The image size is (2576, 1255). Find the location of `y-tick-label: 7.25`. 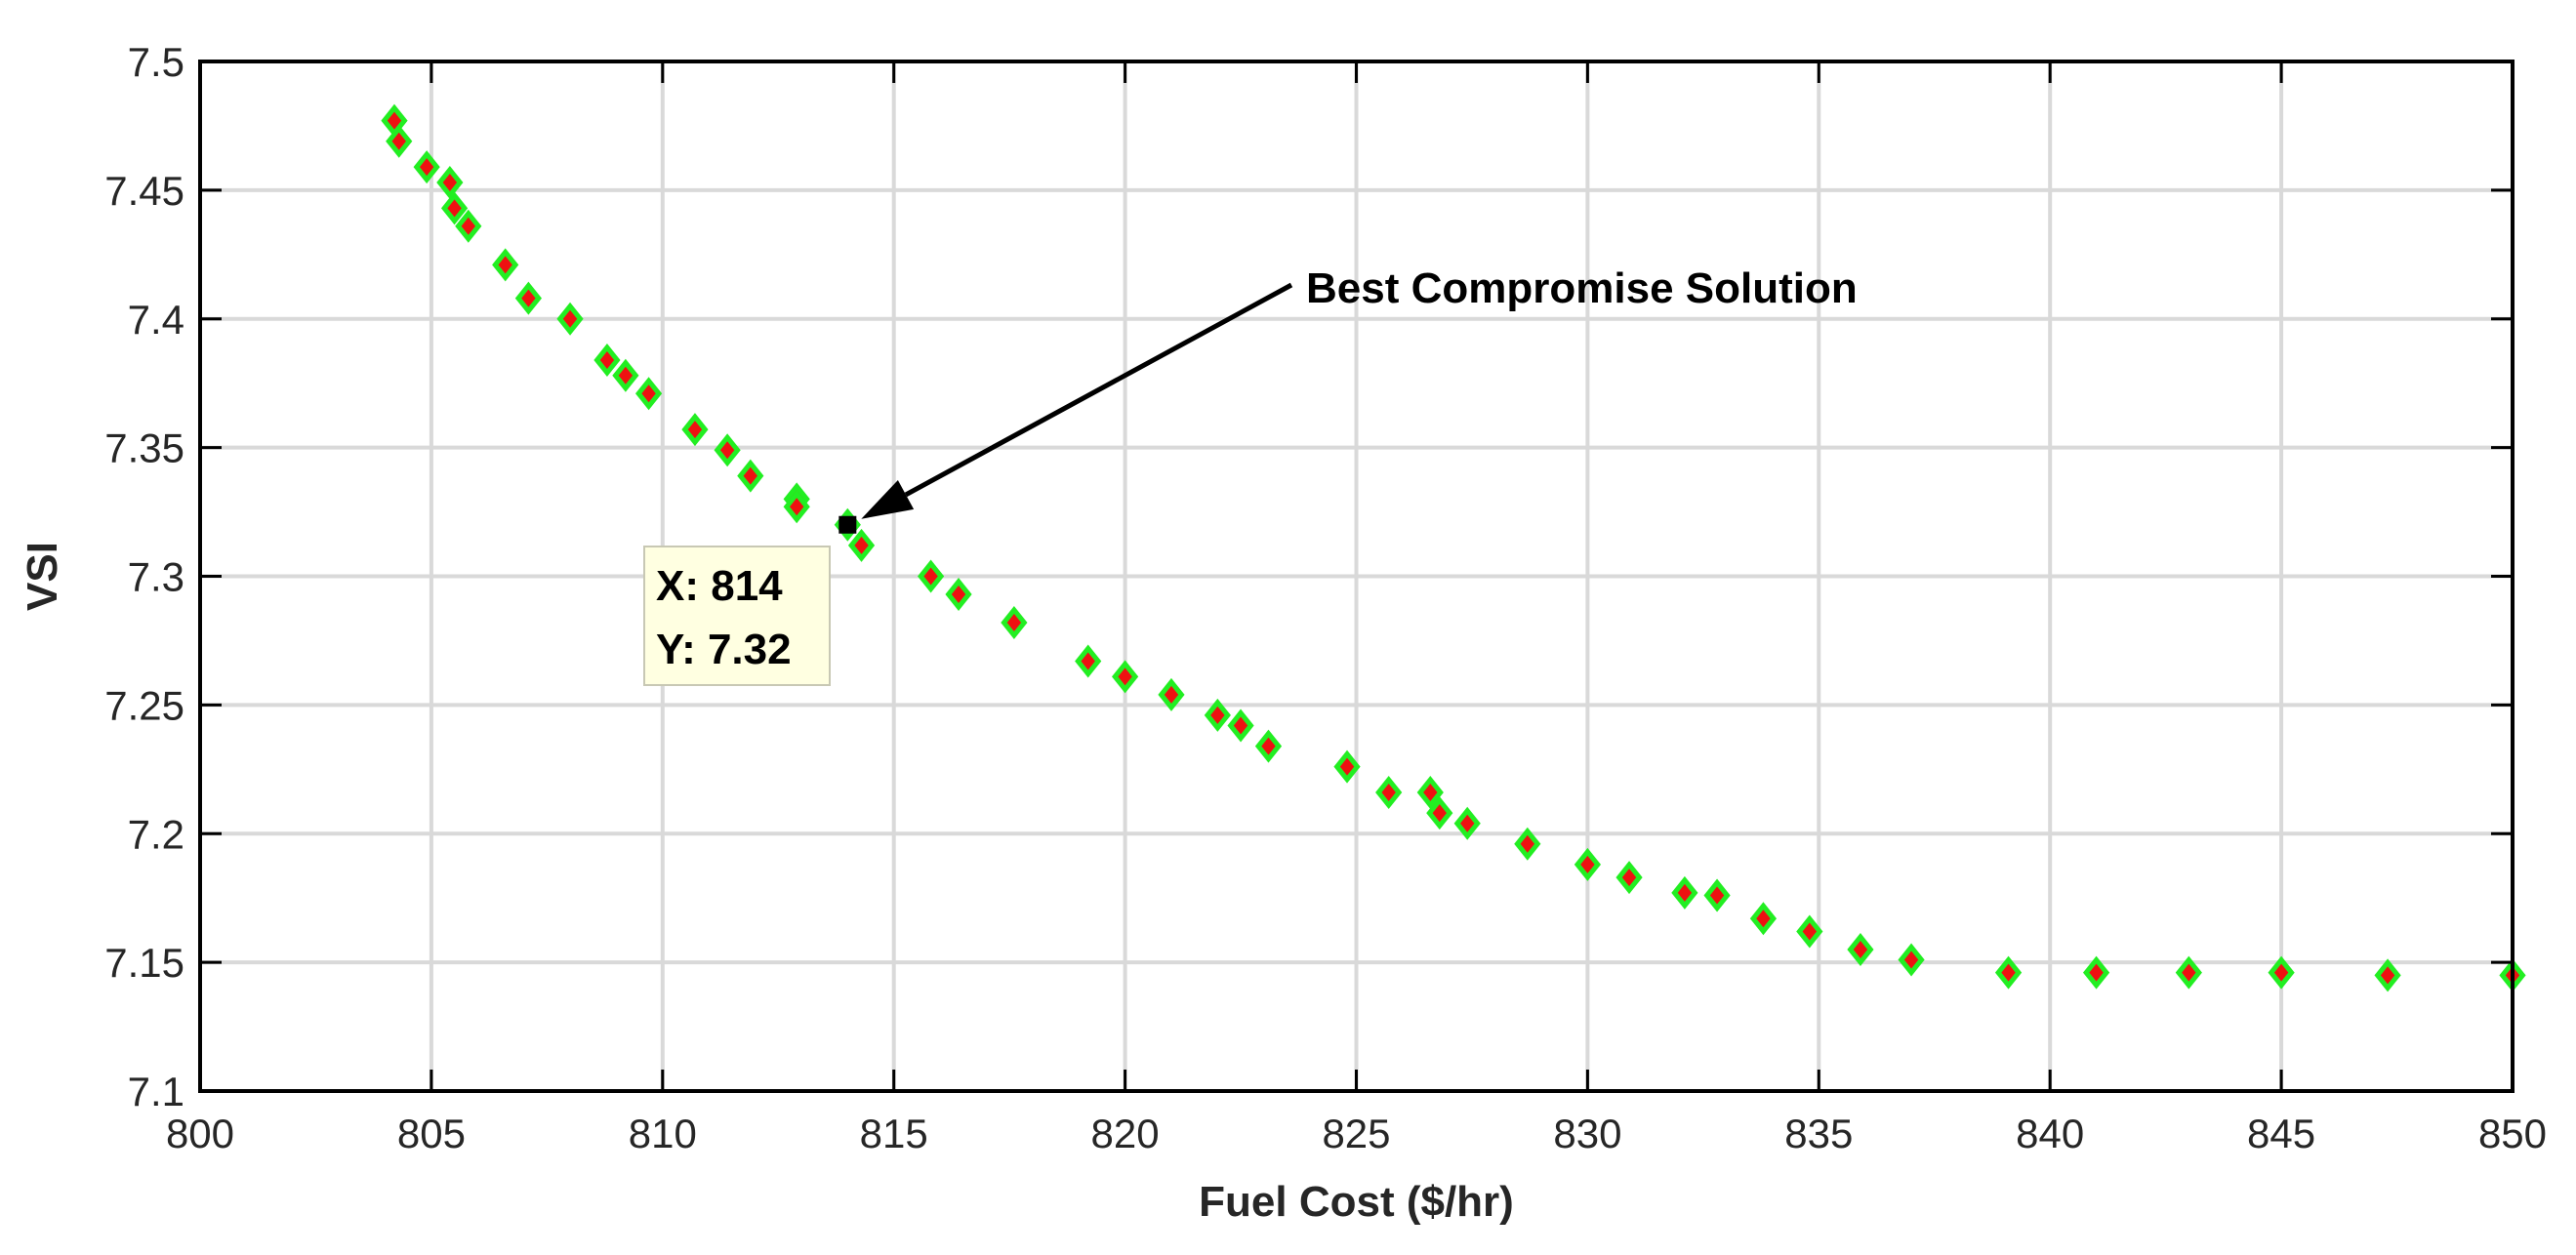

y-tick-label: 7.25 is located at coordinates (144, 705).